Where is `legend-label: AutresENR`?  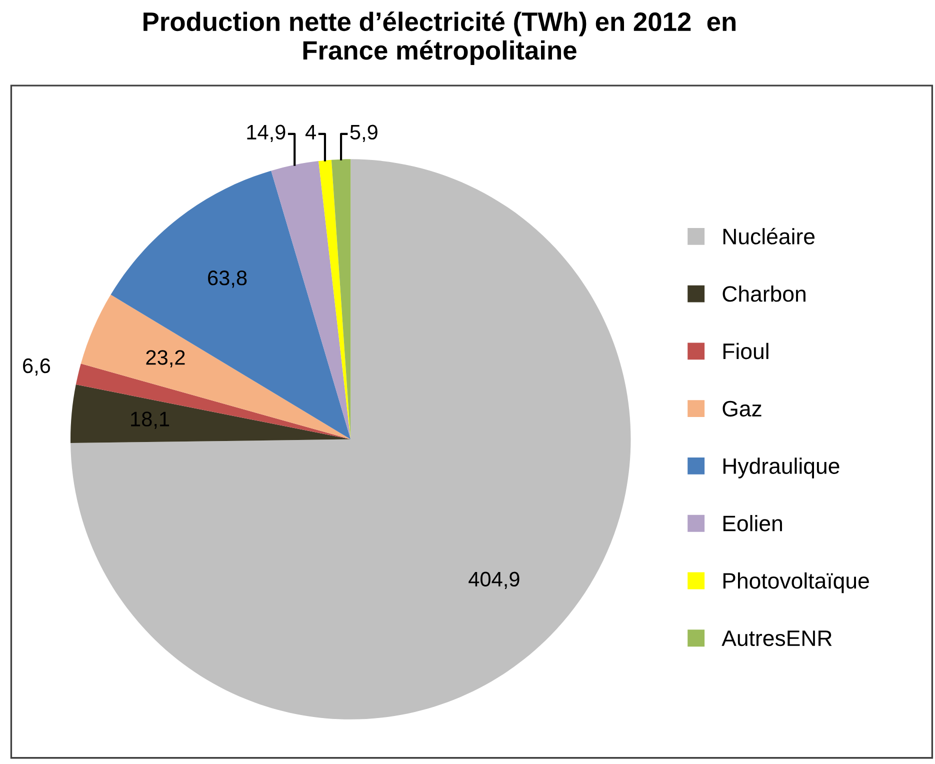
legend-label: AutresENR is located at coordinates (777, 638).